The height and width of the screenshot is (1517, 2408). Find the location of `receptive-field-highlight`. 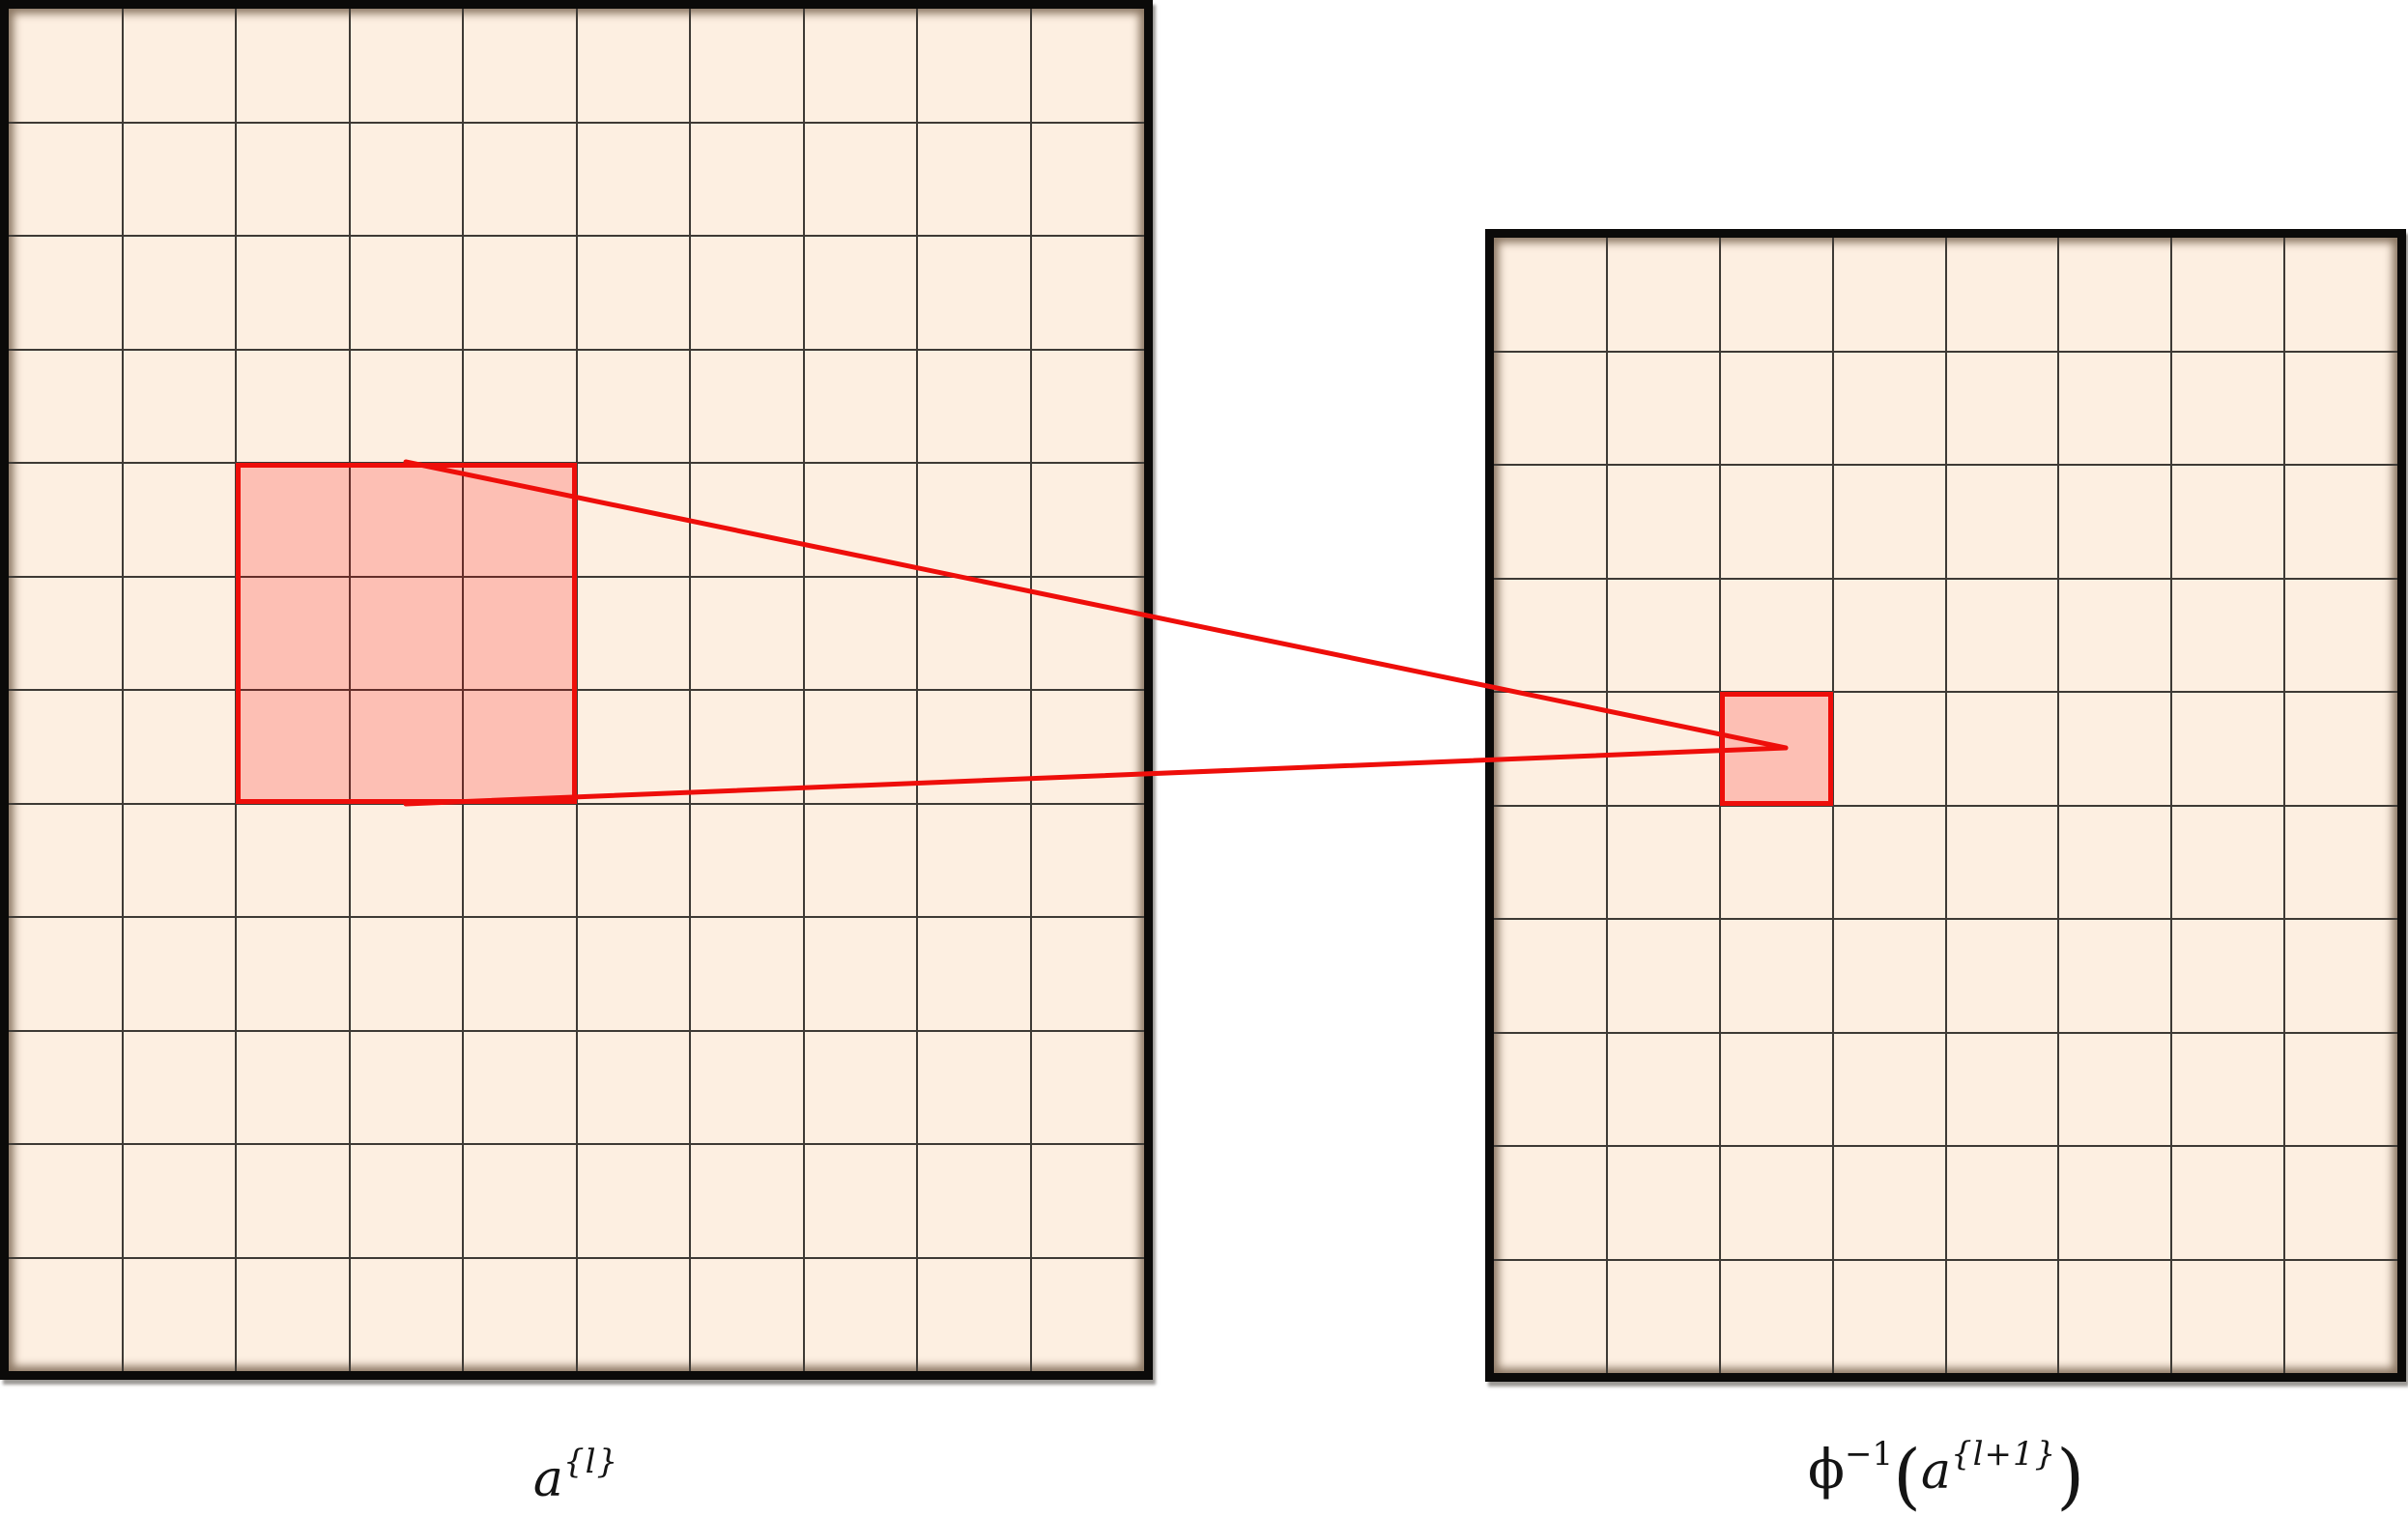

receptive-field-highlight is located at coordinates (406, 633).